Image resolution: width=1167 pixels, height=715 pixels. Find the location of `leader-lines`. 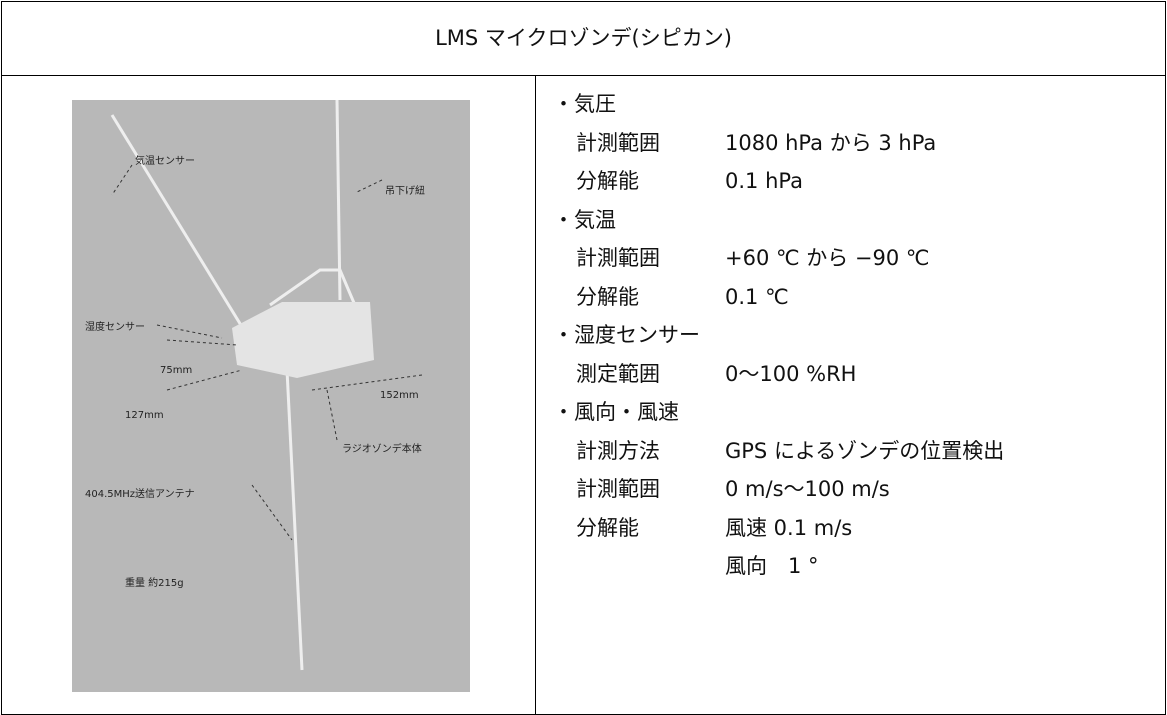

leader-lines is located at coordinates (267, 352).